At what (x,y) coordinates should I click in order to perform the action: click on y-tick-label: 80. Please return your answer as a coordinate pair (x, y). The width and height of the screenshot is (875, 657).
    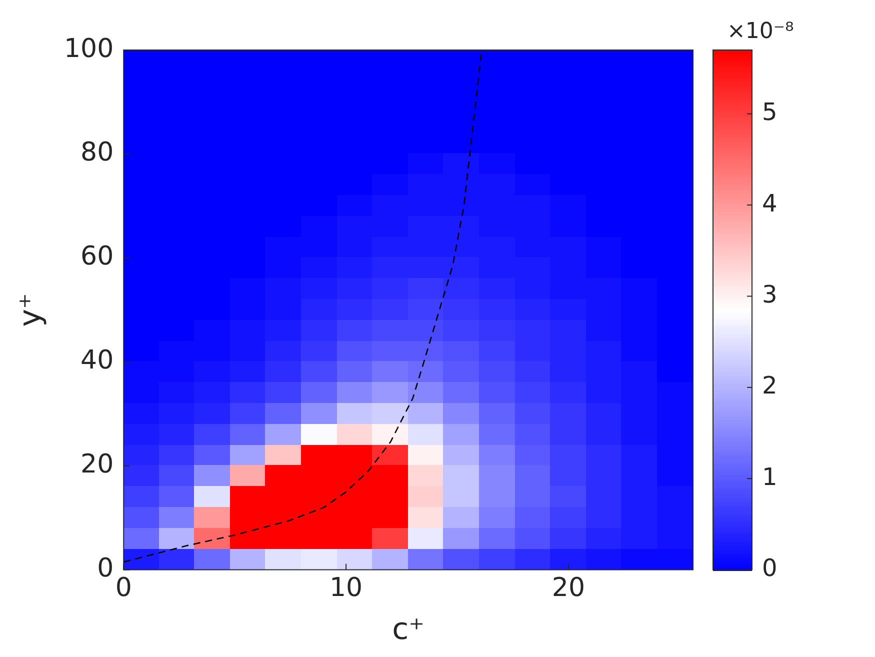
    Looking at the image, I should click on (97, 153).